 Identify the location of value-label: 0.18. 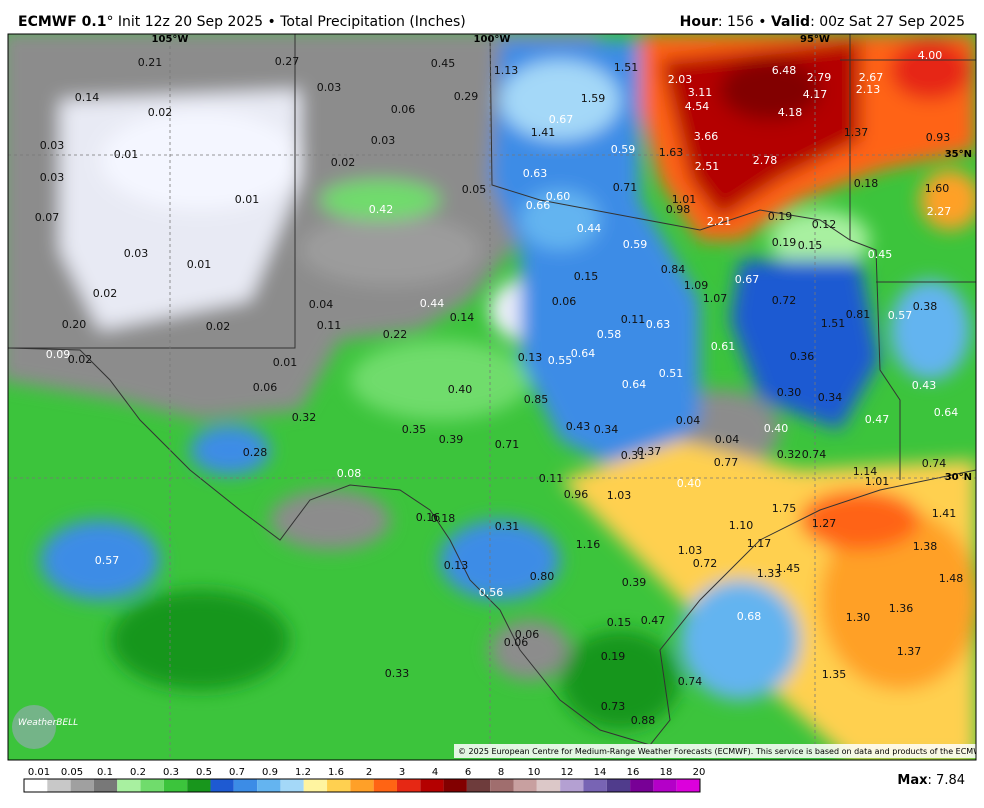
(443, 518).